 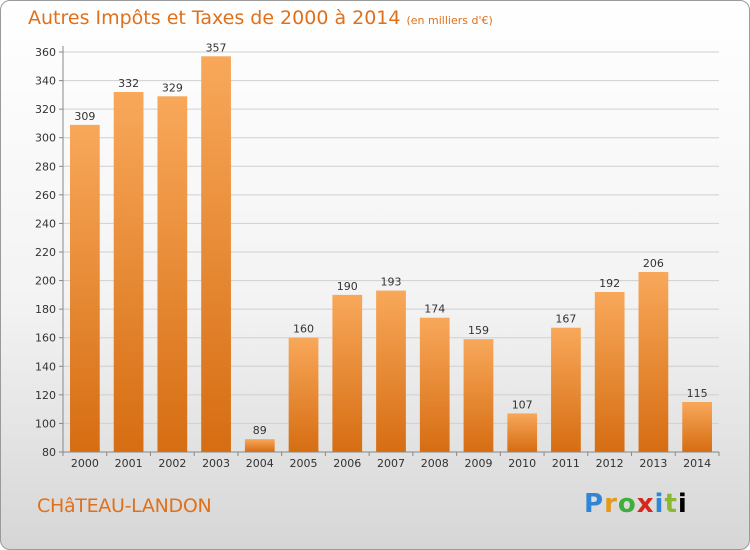 What do you see at coordinates (45, 195) in the screenshot?
I see `y-tick-label: 260` at bounding box center [45, 195].